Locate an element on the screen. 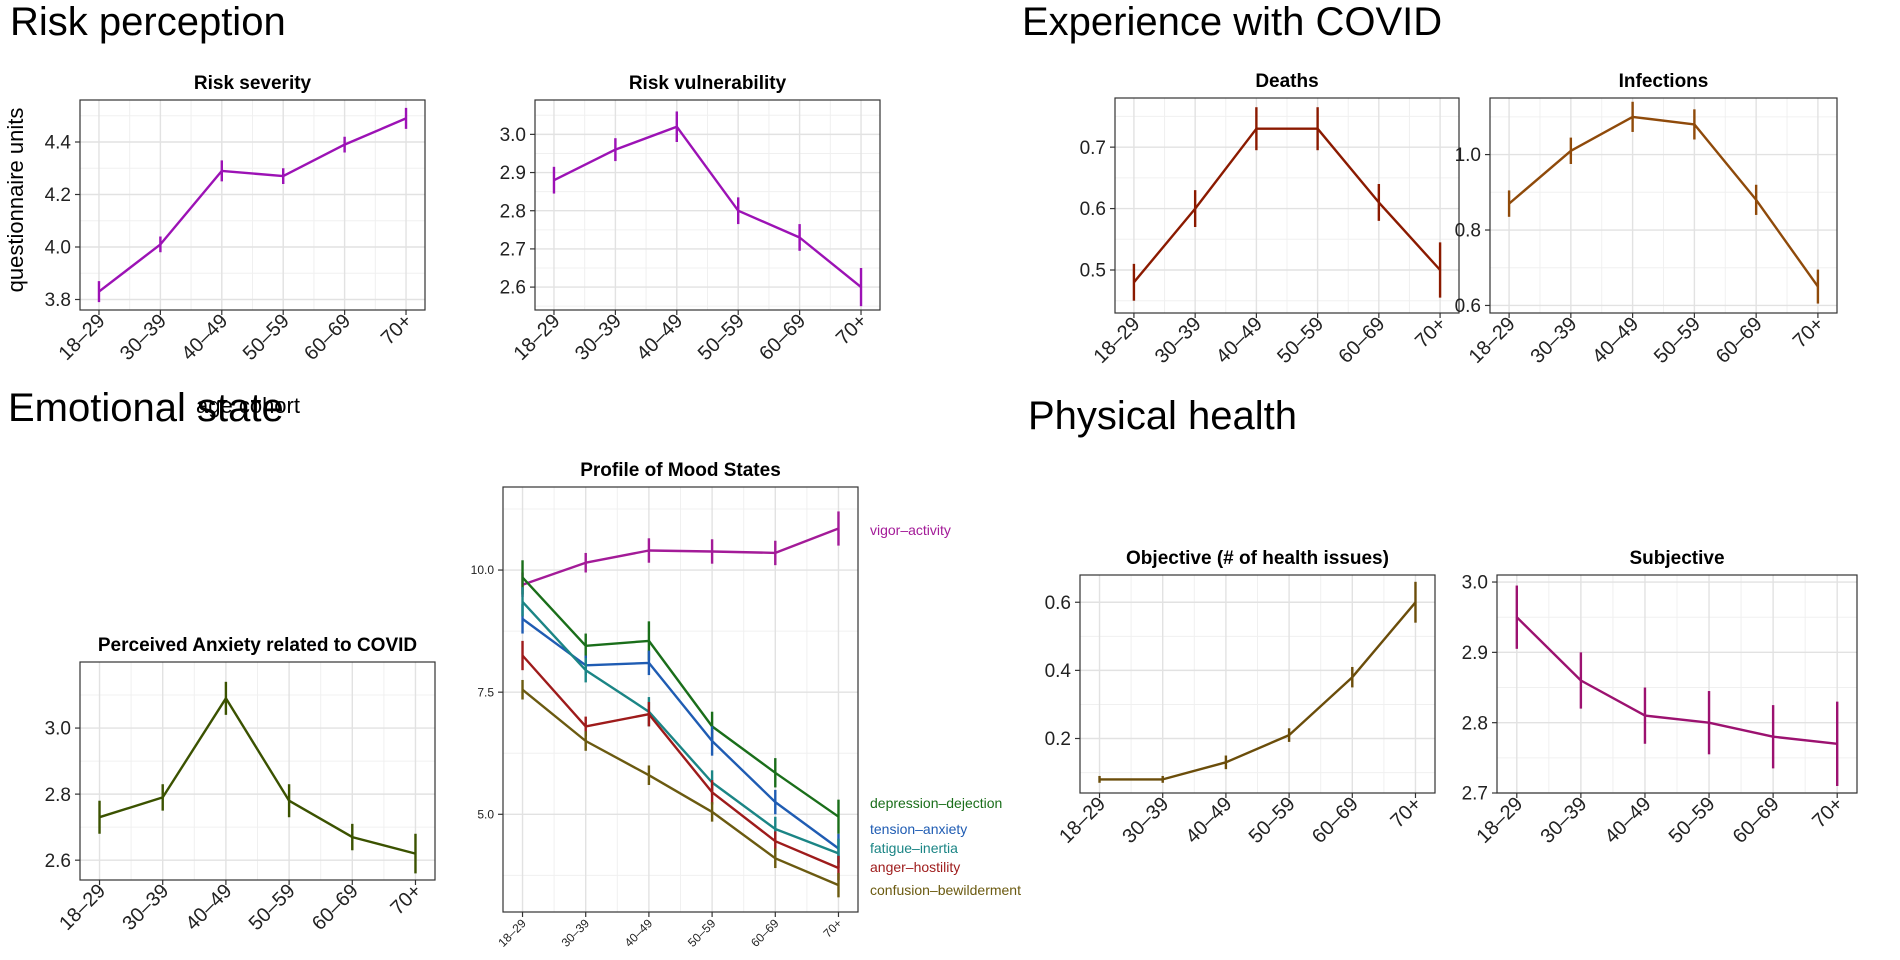 The height and width of the screenshot is (960, 1900). x-axis-label: age cohort is located at coordinates (248, 405).